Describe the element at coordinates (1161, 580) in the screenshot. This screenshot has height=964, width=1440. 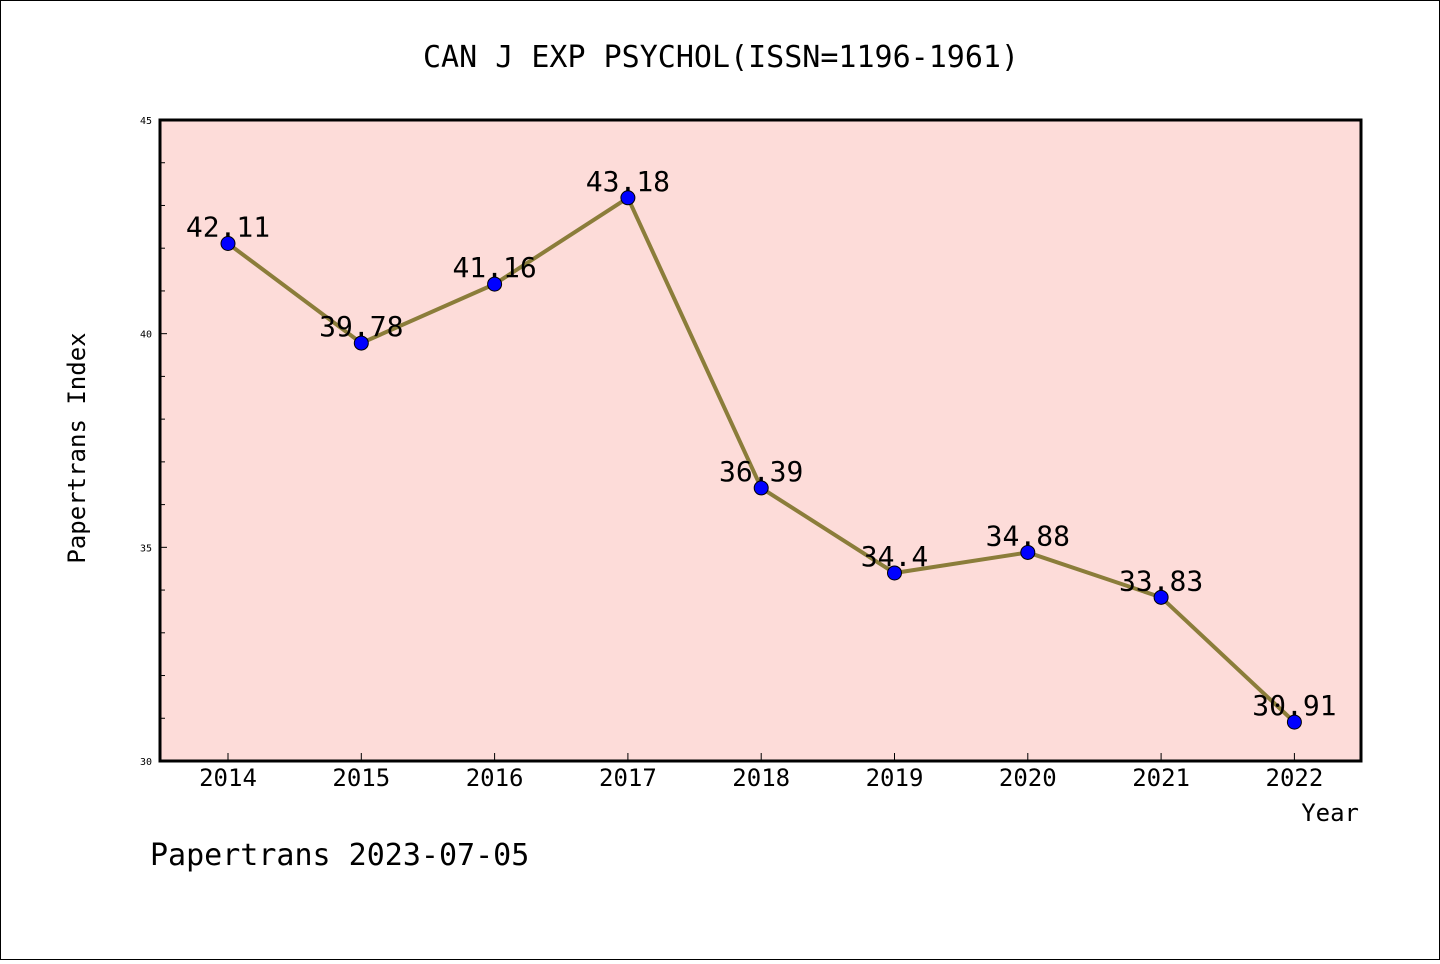
I see `data-label: 33.83` at that location.